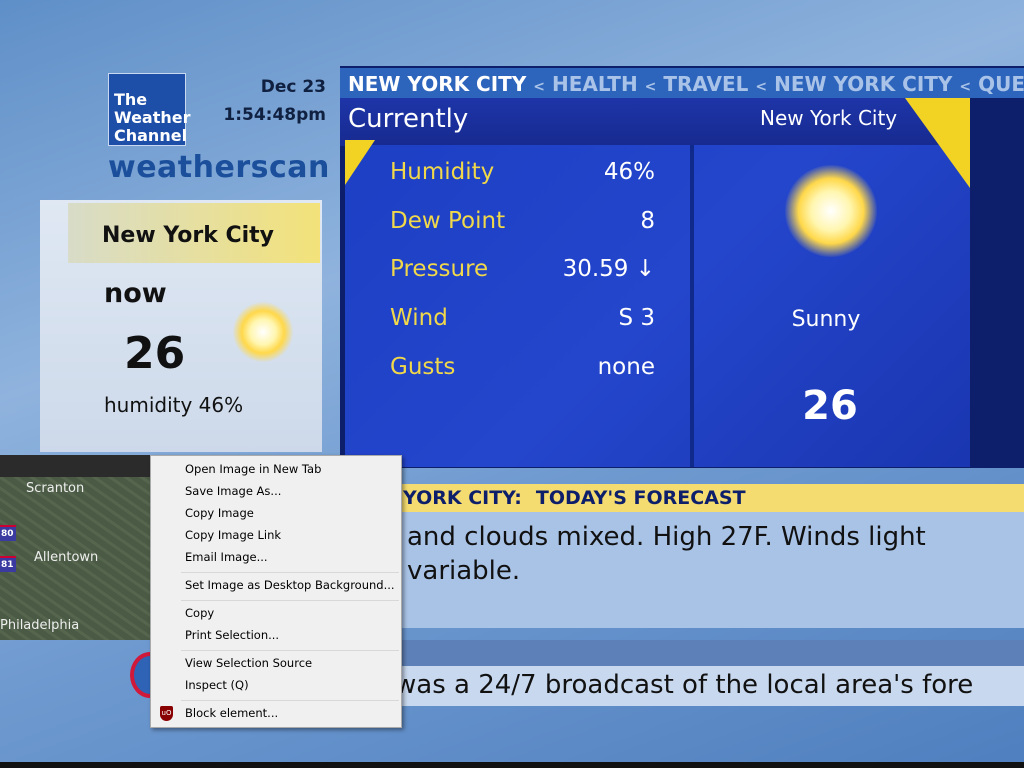 This screenshot has height=768, width=1024. Describe the element at coordinates (666, 537) in the screenshot. I see `forecast-line: and clouds mixed. High 27F. Winds light` at that location.